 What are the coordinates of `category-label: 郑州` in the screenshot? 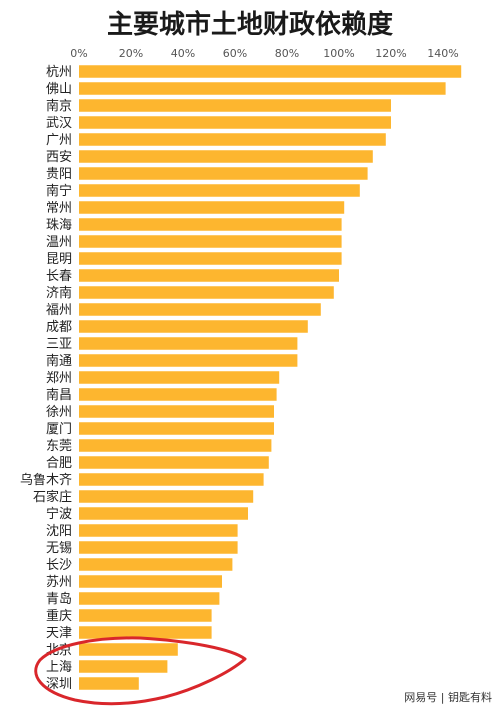 It's located at (59, 378).